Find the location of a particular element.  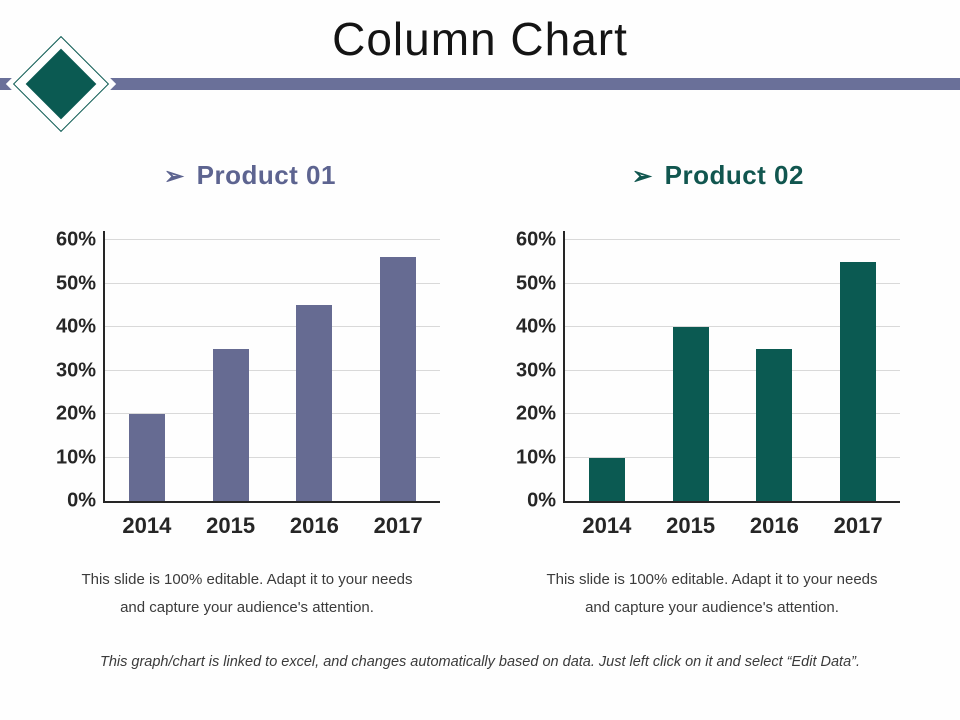

chart-heading-label: Product 02 is located at coordinates (734, 175).